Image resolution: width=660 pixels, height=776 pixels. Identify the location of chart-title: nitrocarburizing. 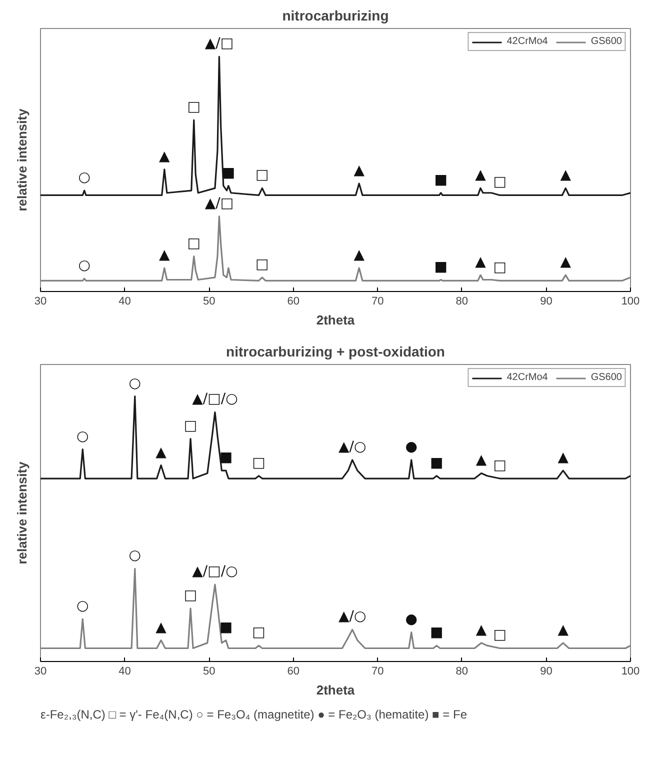
(335, 16).